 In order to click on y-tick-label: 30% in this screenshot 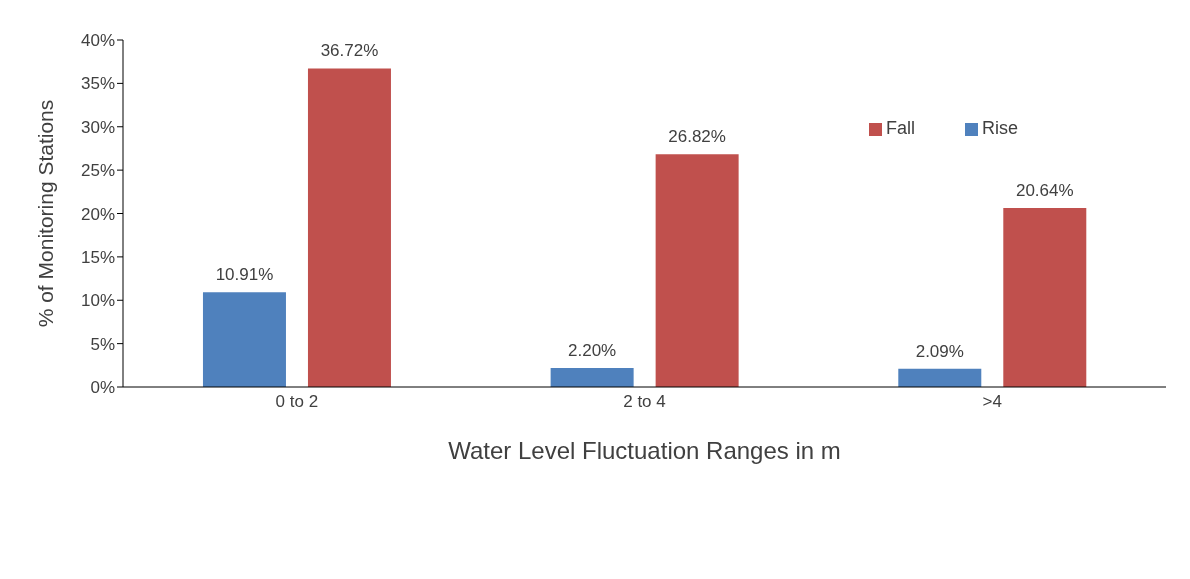, I will do `click(97, 127)`.